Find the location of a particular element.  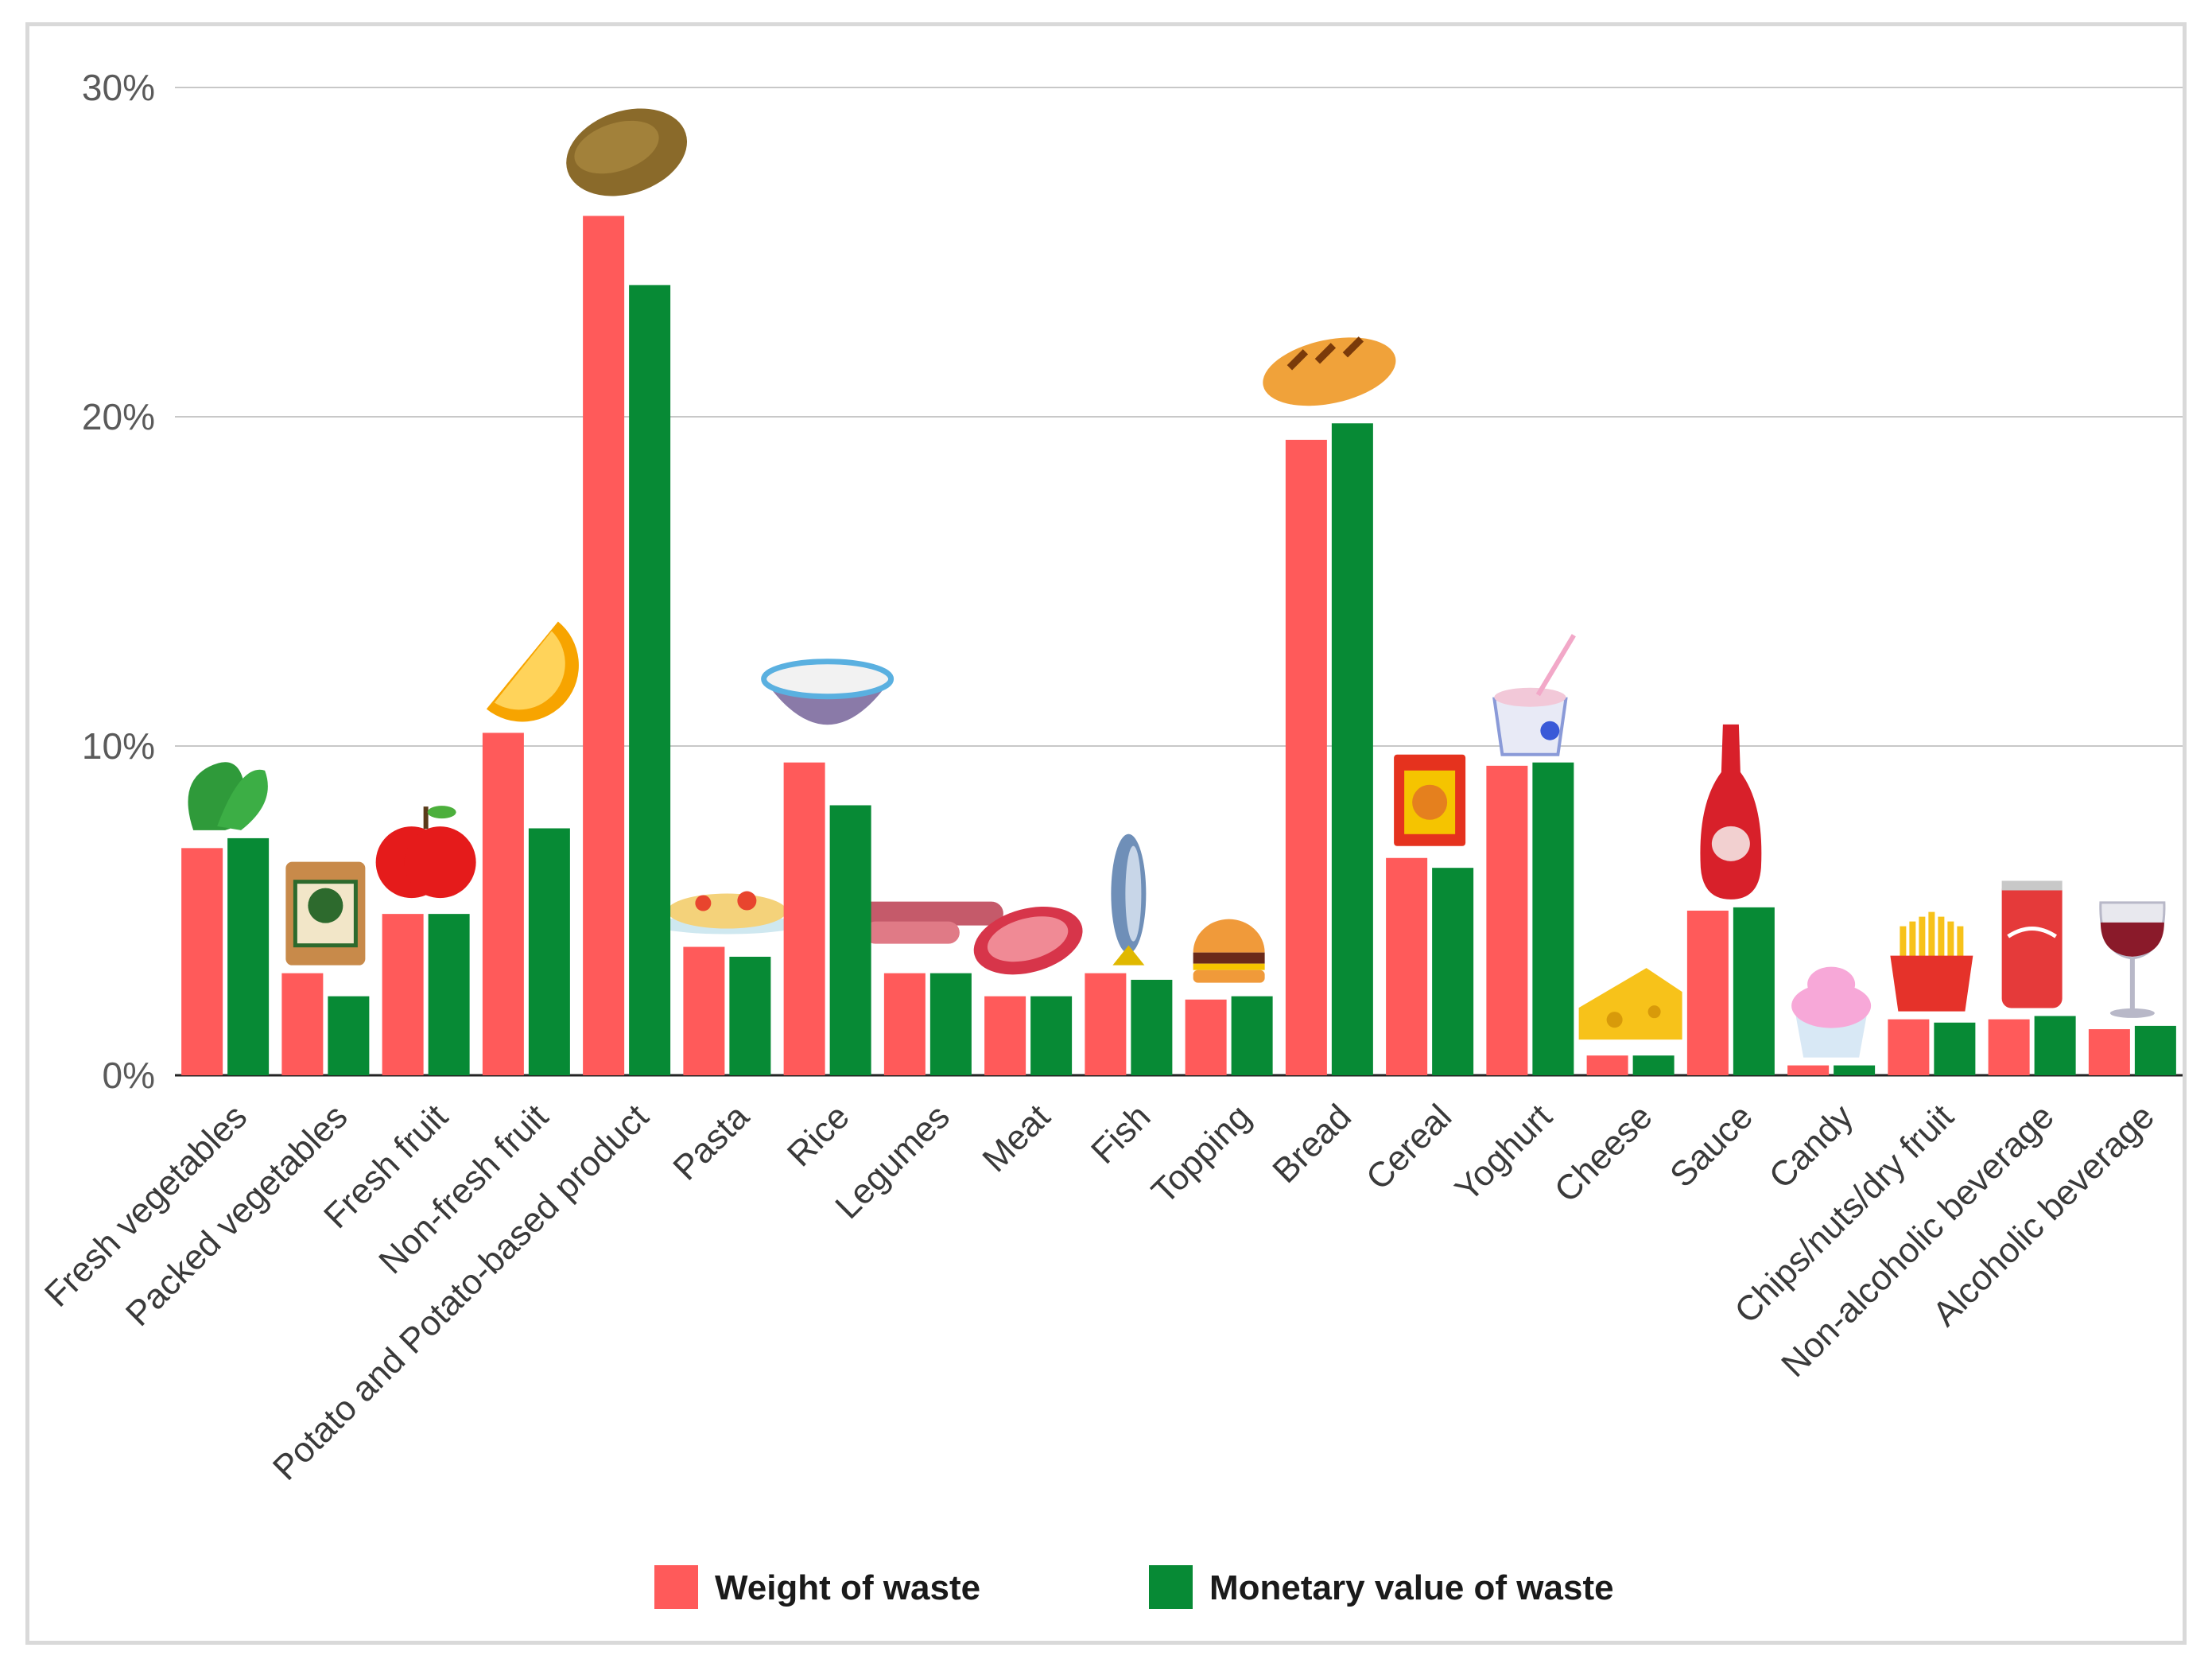

potato-icon is located at coordinates (627, 152).